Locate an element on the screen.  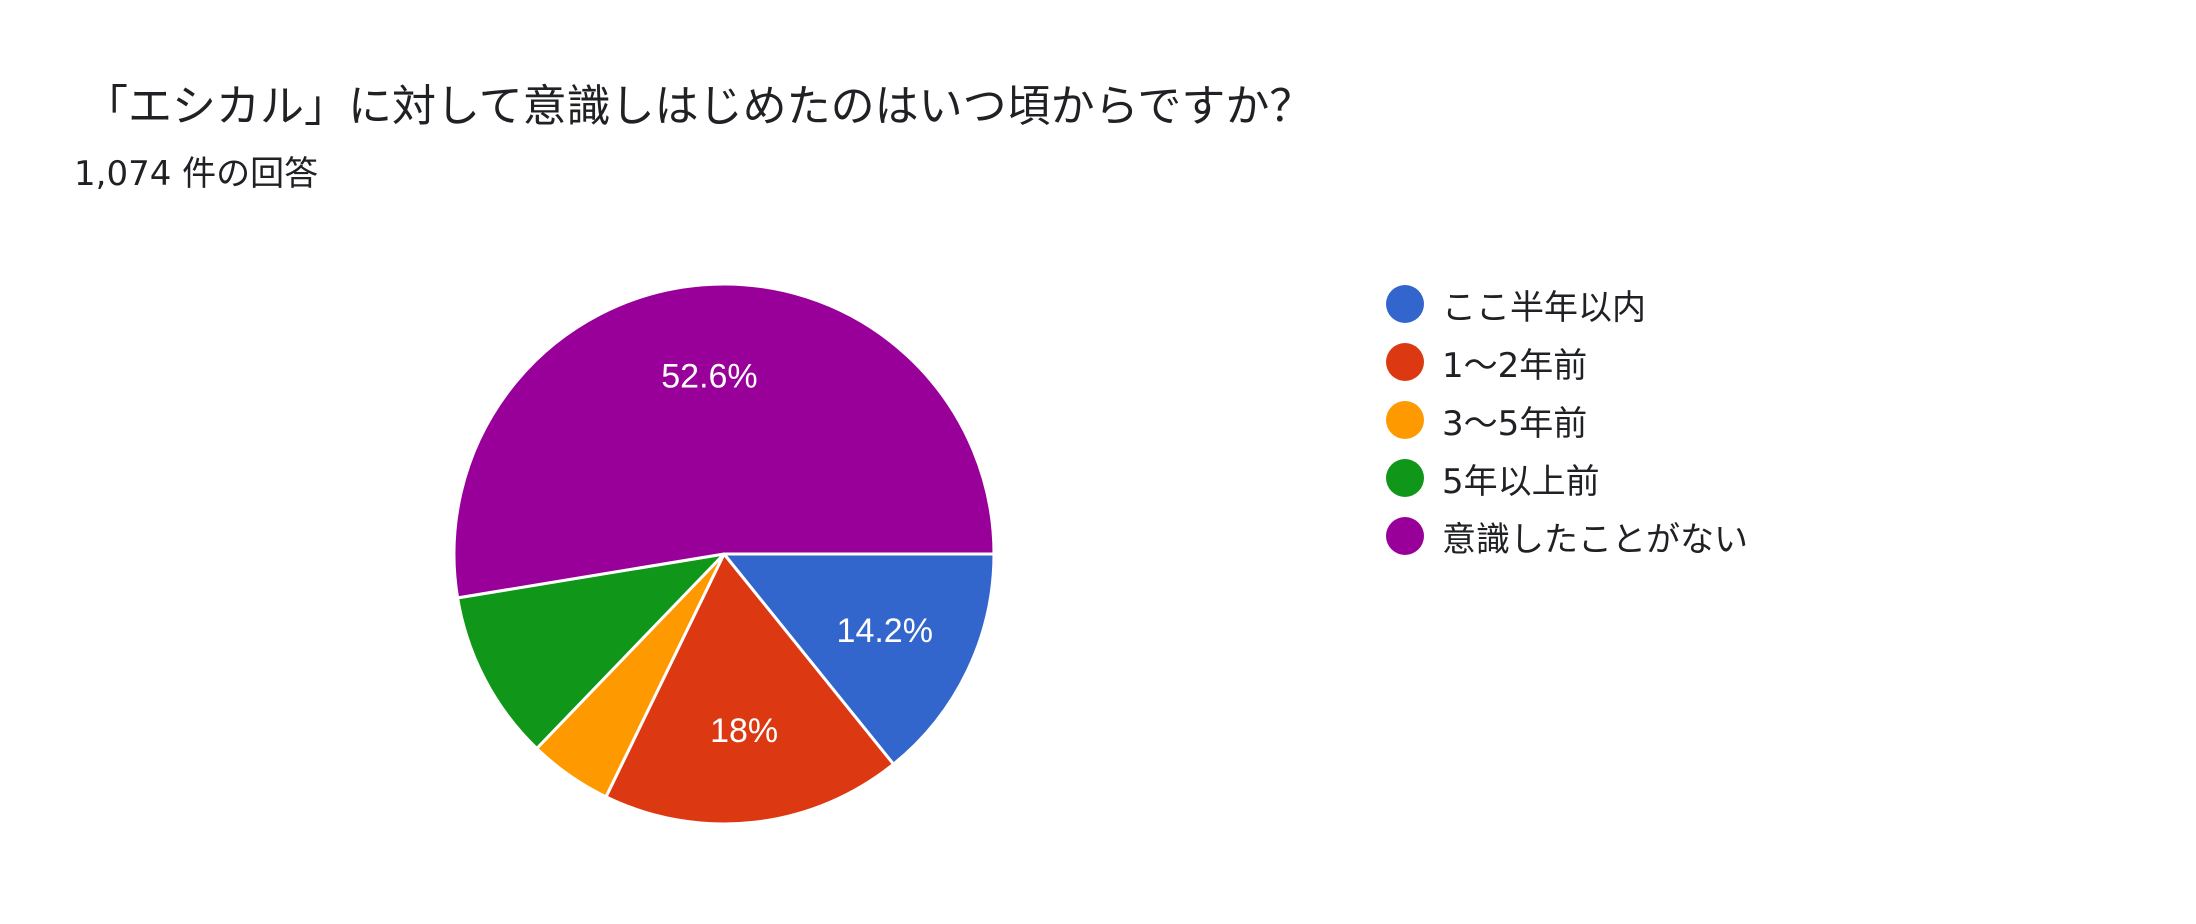
legend-label: 意識したことがない is located at coordinates (1595, 539).